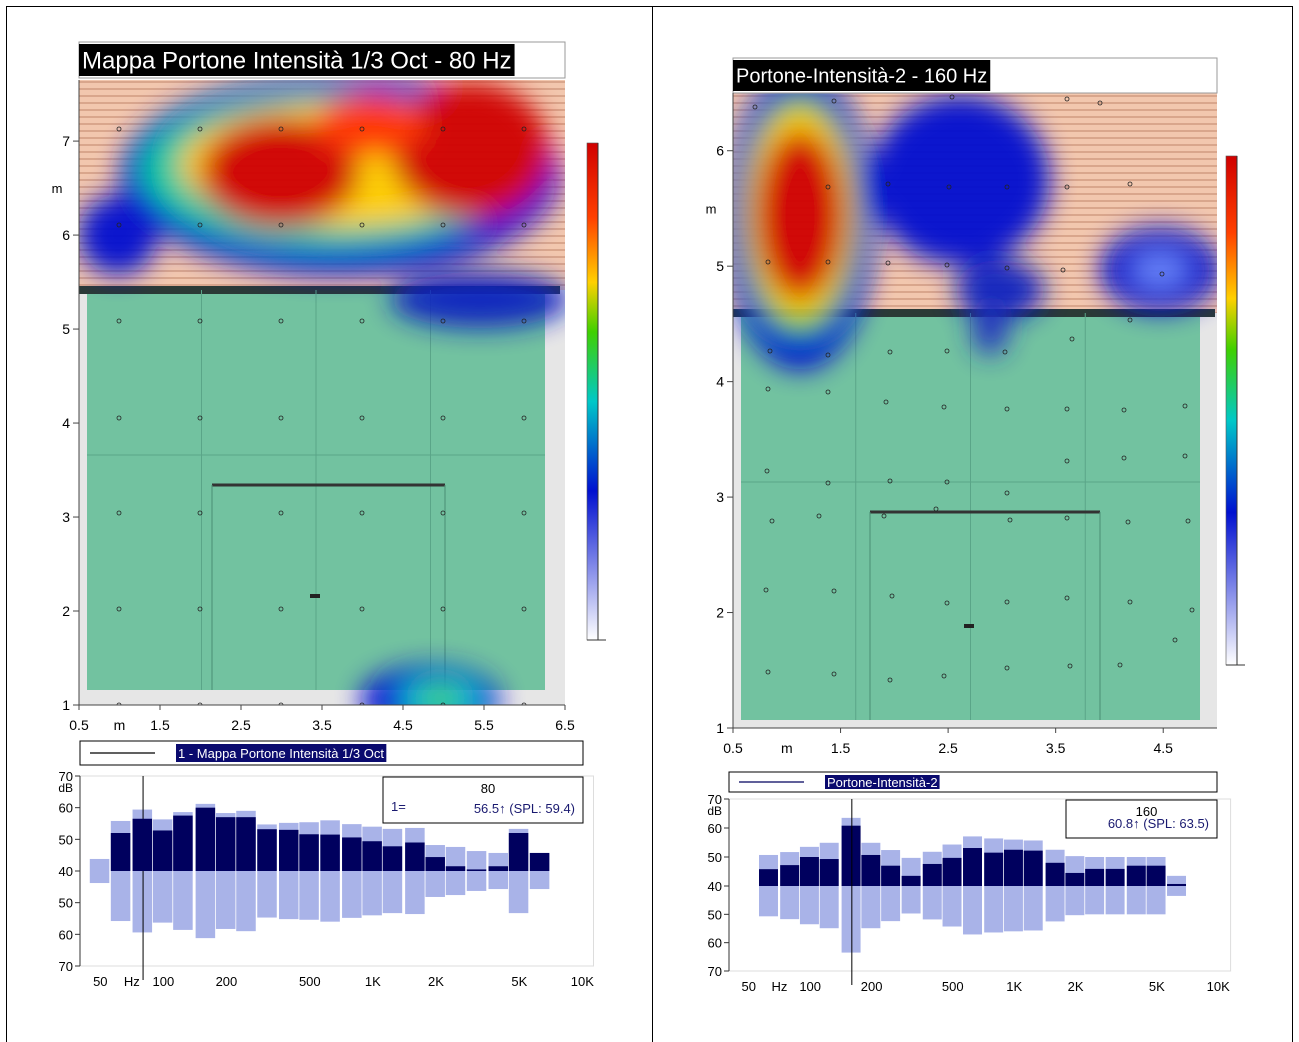 This screenshot has width=1299, height=1042. I want to click on x-axis-unit: Hz, so click(780, 986).